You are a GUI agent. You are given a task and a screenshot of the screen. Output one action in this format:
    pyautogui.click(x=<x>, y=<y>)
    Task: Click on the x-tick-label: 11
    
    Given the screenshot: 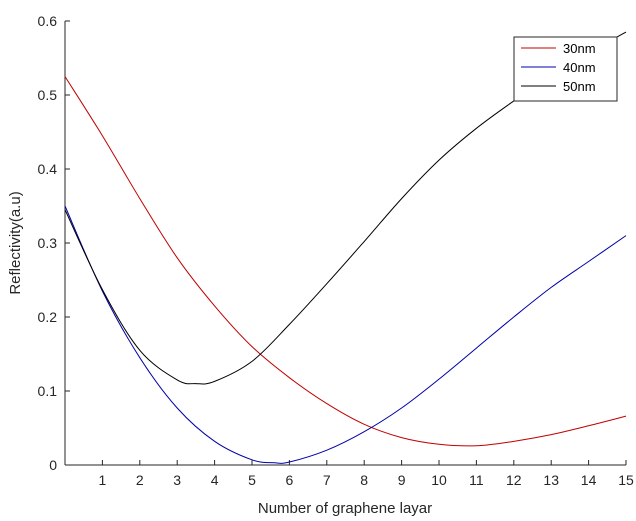 What is the action you would take?
    pyautogui.click(x=476, y=480)
    